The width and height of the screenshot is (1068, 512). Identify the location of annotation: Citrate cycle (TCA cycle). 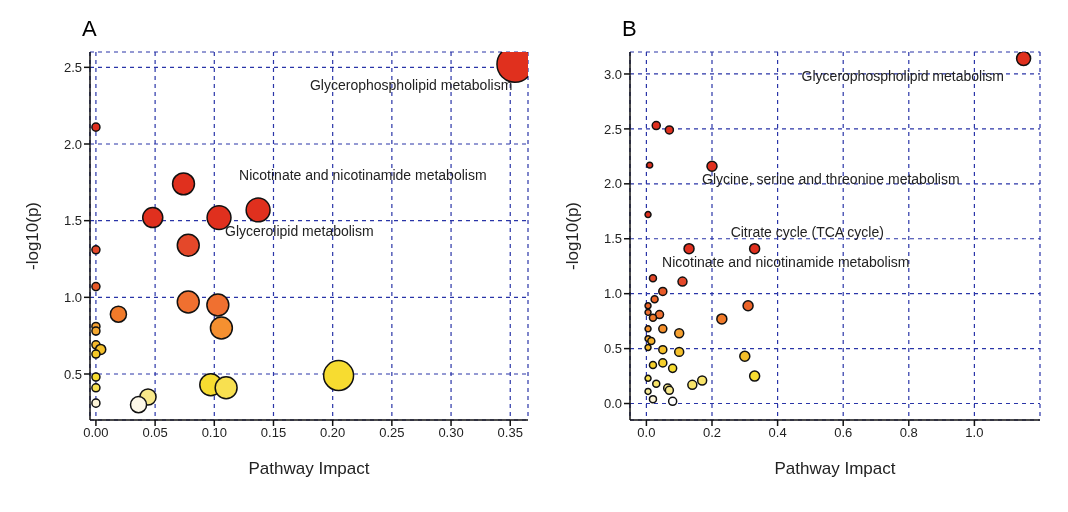
(807, 231).